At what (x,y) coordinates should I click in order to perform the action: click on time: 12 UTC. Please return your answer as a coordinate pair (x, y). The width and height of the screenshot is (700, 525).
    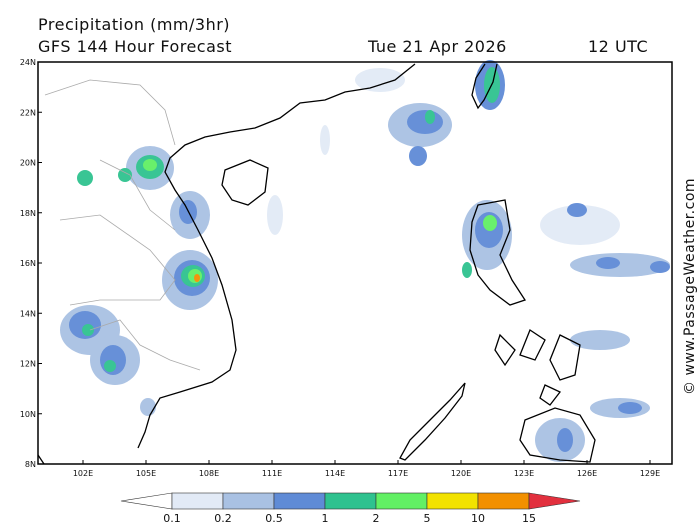
    Looking at the image, I should click on (618, 46).